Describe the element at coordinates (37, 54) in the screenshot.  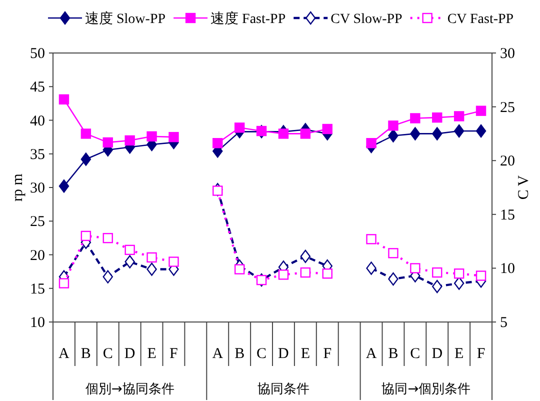
I see `y-tick-label: 50` at that location.